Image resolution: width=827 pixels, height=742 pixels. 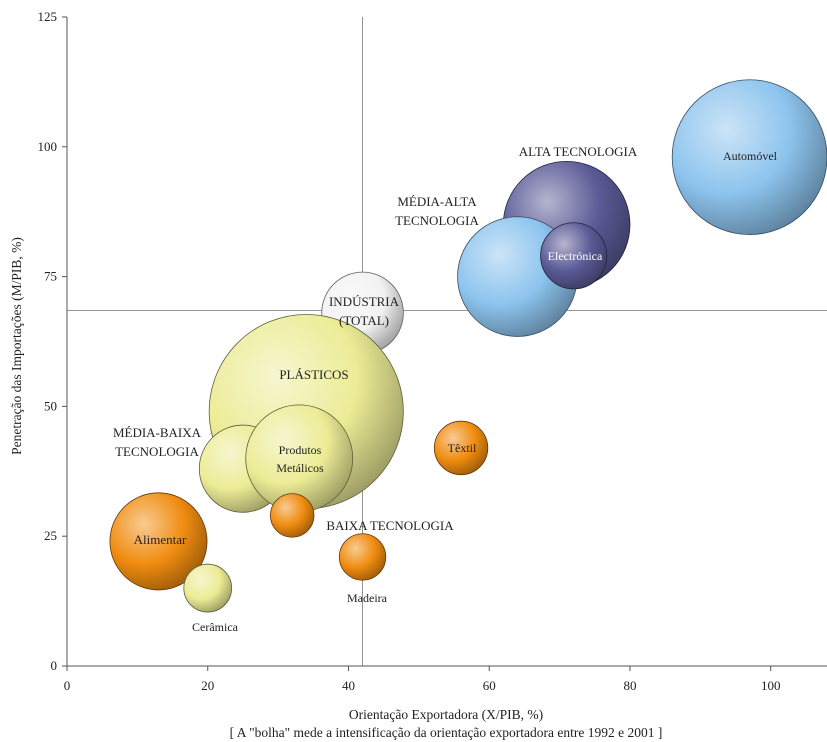 What do you see at coordinates (489, 685) in the screenshot?
I see `x-tick-label: 60` at bounding box center [489, 685].